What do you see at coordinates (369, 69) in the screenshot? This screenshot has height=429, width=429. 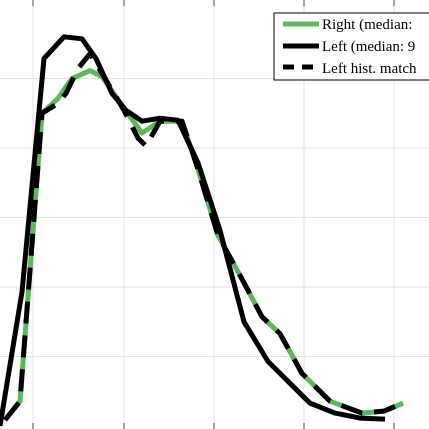 I see `legend-entry-left-hist-match: Left hist. match` at bounding box center [369, 69].